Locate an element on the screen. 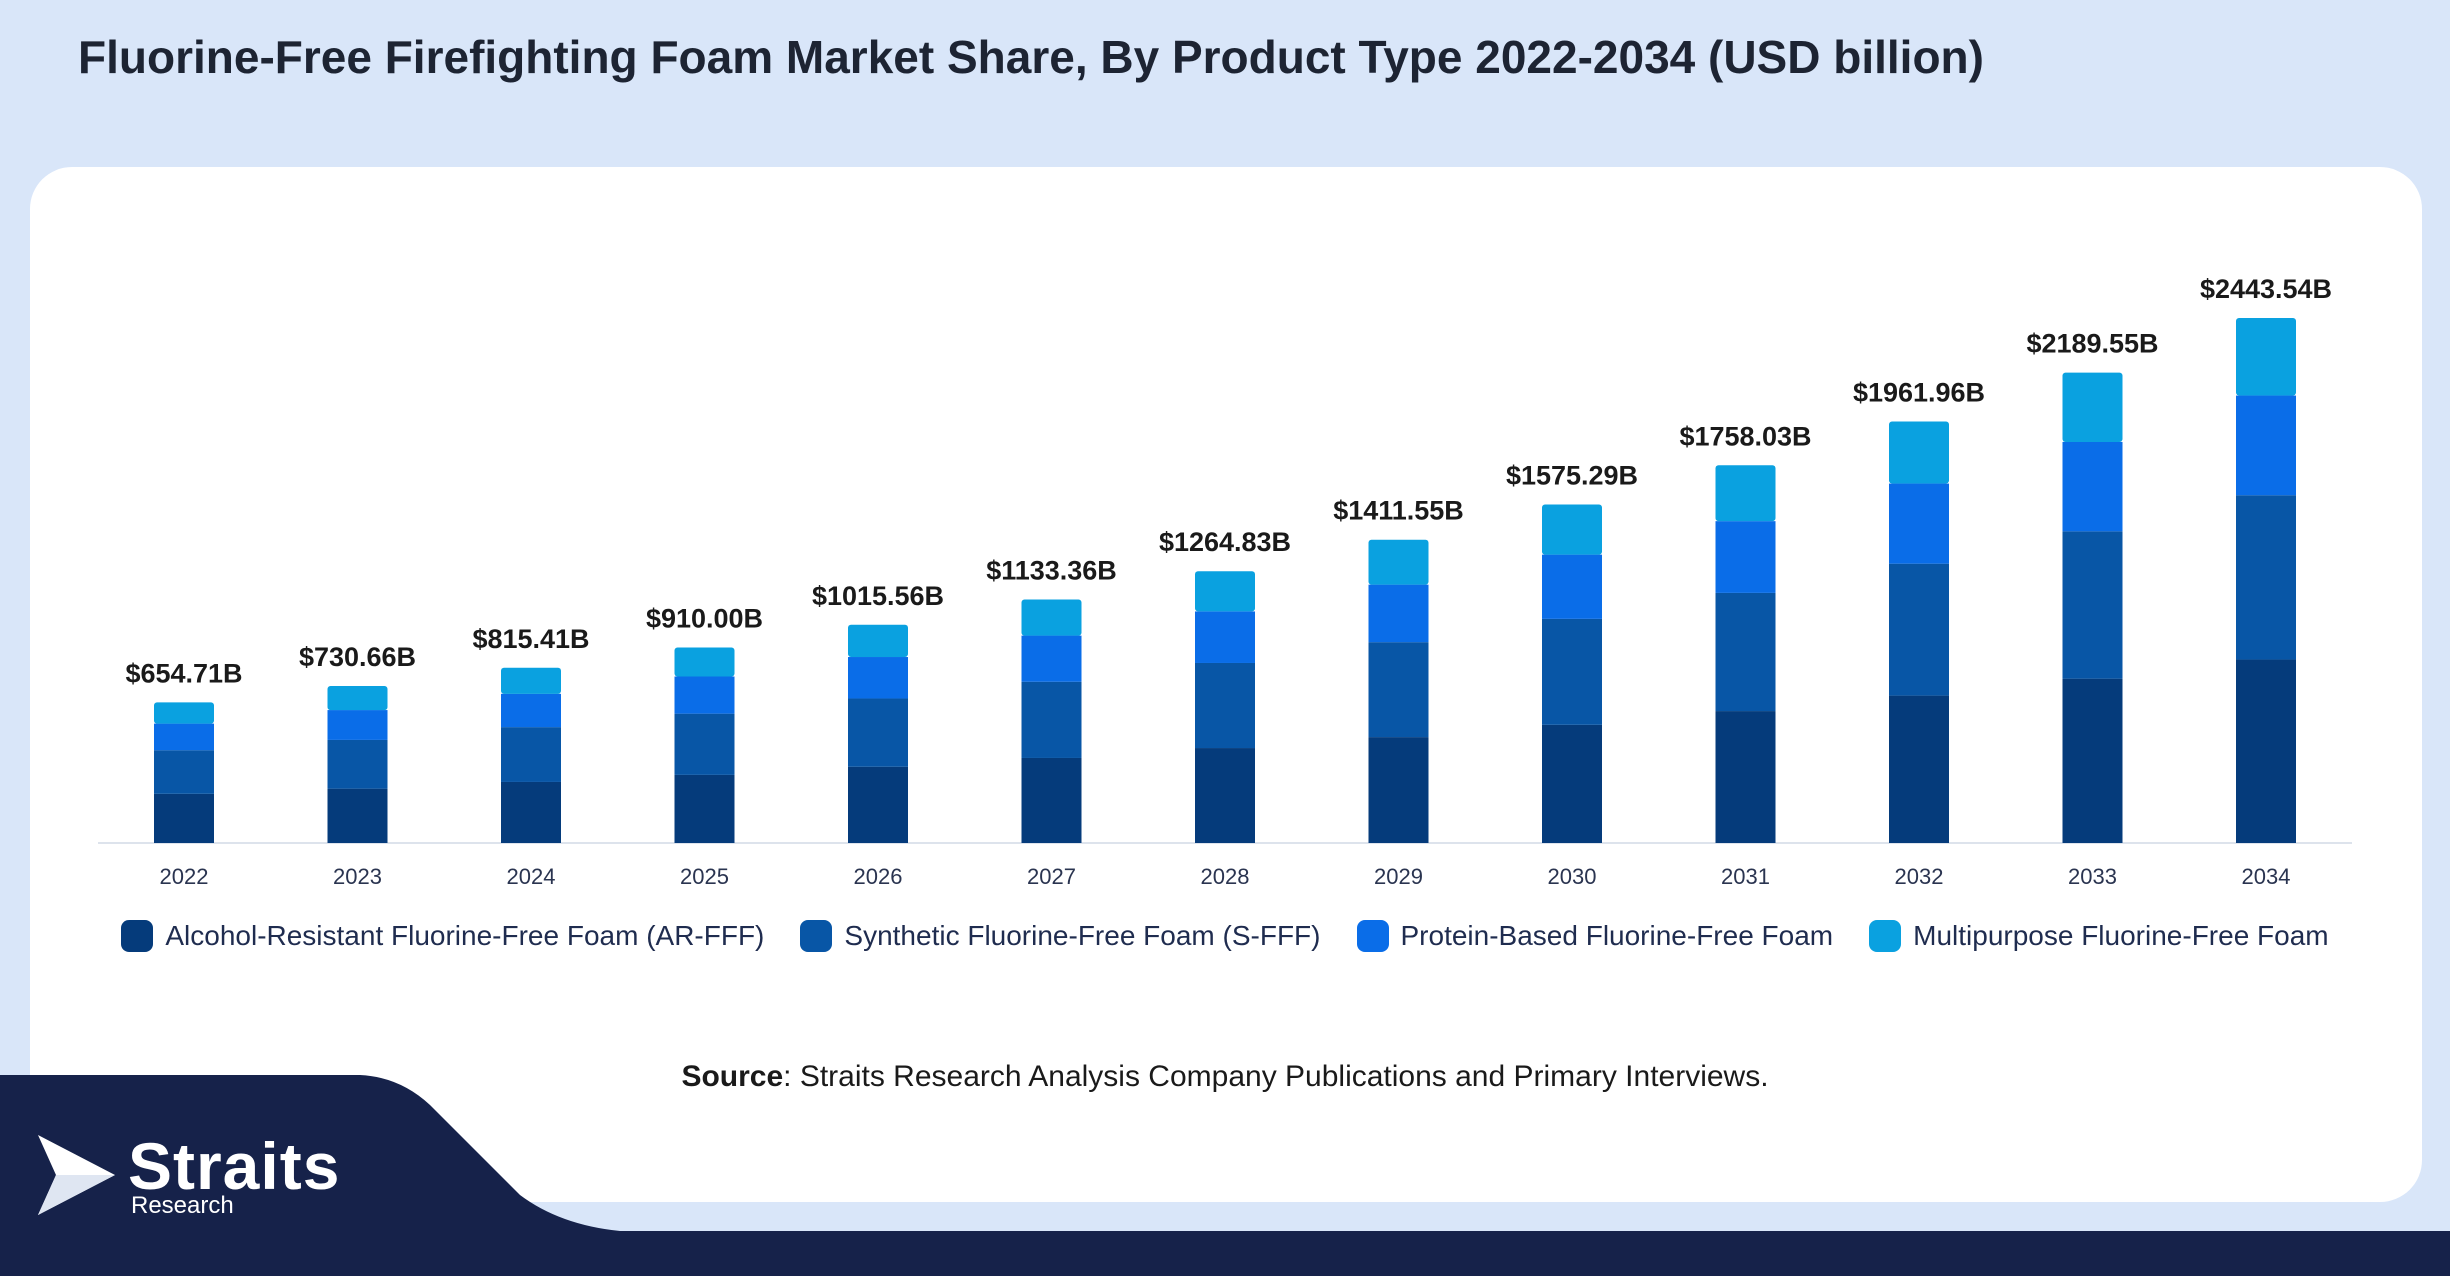 The width and height of the screenshot is (2450, 1276). total-label-2029: $1411.55B is located at coordinates (1398, 511).